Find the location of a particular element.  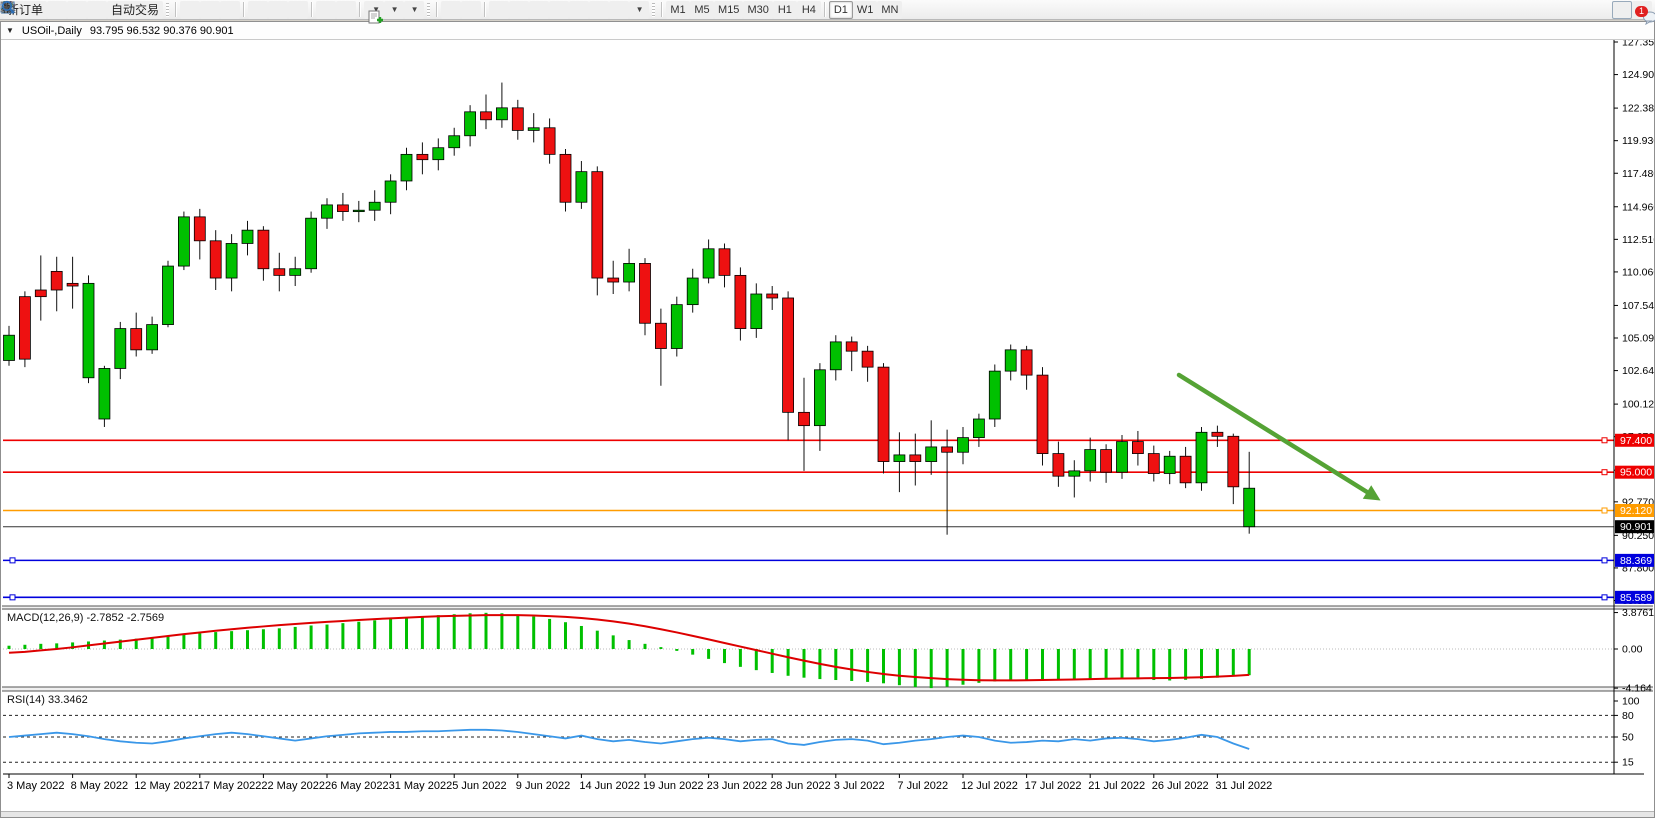

timeframe-d1-button: D1 is located at coordinates (840, 9).